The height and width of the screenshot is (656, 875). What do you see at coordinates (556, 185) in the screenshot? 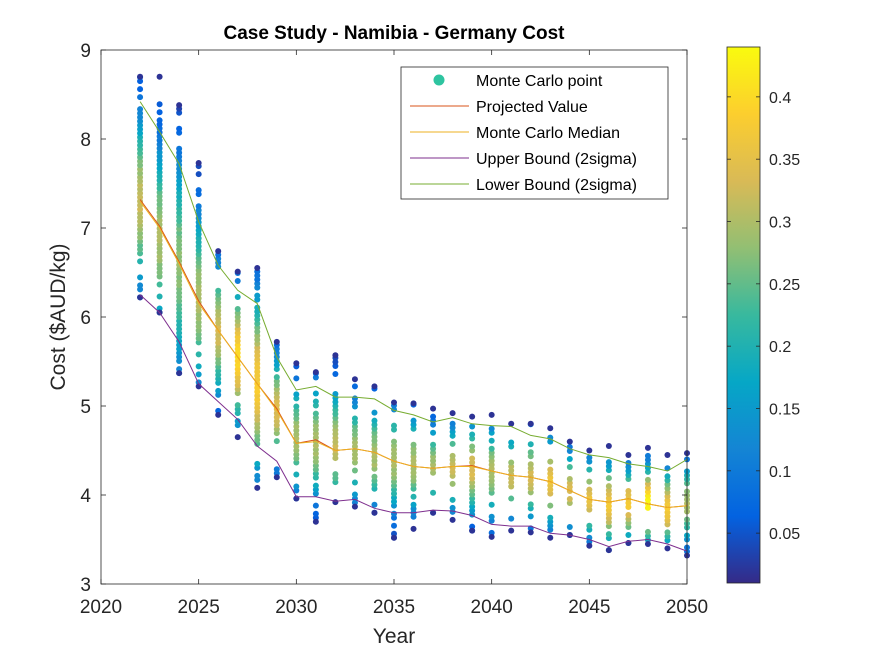
I see `legend-label-lower-bound: Lower Bound (2sigma)` at bounding box center [556, 185].